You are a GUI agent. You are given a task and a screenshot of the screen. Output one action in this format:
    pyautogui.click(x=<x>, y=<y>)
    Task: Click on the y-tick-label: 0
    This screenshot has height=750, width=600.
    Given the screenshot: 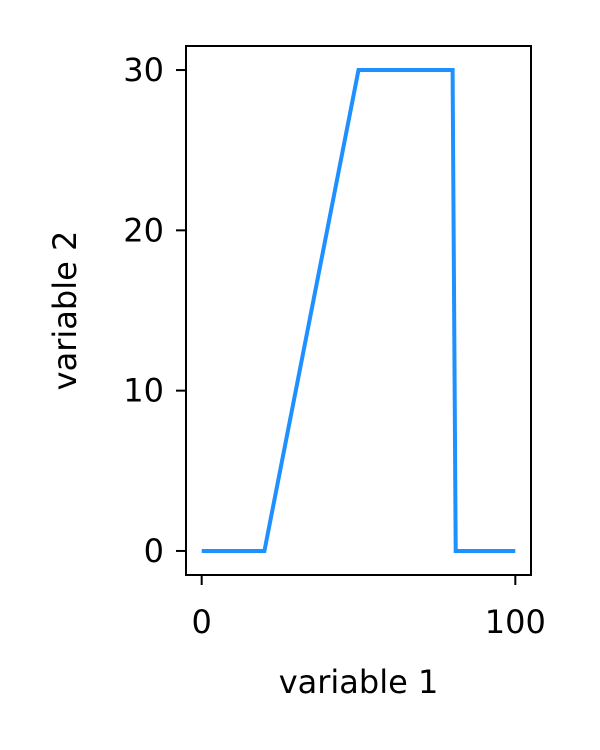 What is the action you would take?
    pyautogui.click(x=154, y=551)
    